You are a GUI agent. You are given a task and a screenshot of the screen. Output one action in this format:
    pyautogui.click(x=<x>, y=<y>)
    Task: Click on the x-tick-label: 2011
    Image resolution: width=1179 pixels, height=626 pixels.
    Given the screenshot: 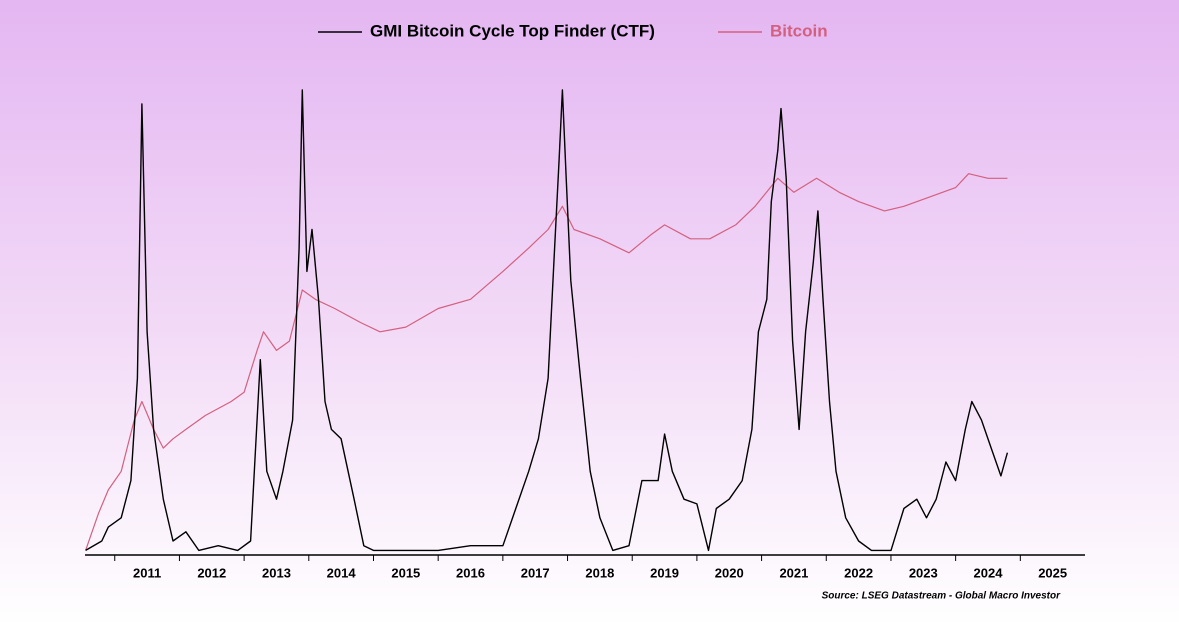 What is the action you would take?
    pyautogui.click(x=147, y=572)
    